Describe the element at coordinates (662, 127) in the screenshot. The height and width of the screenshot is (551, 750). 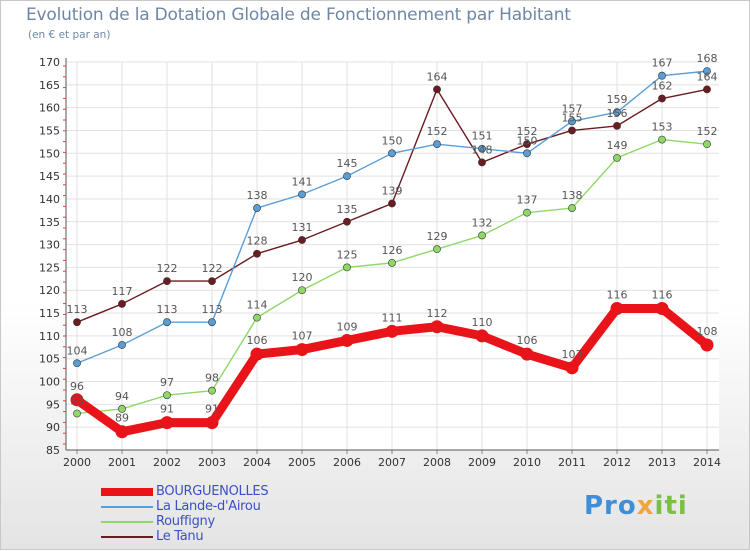
I see `data-label: 153` at that location.